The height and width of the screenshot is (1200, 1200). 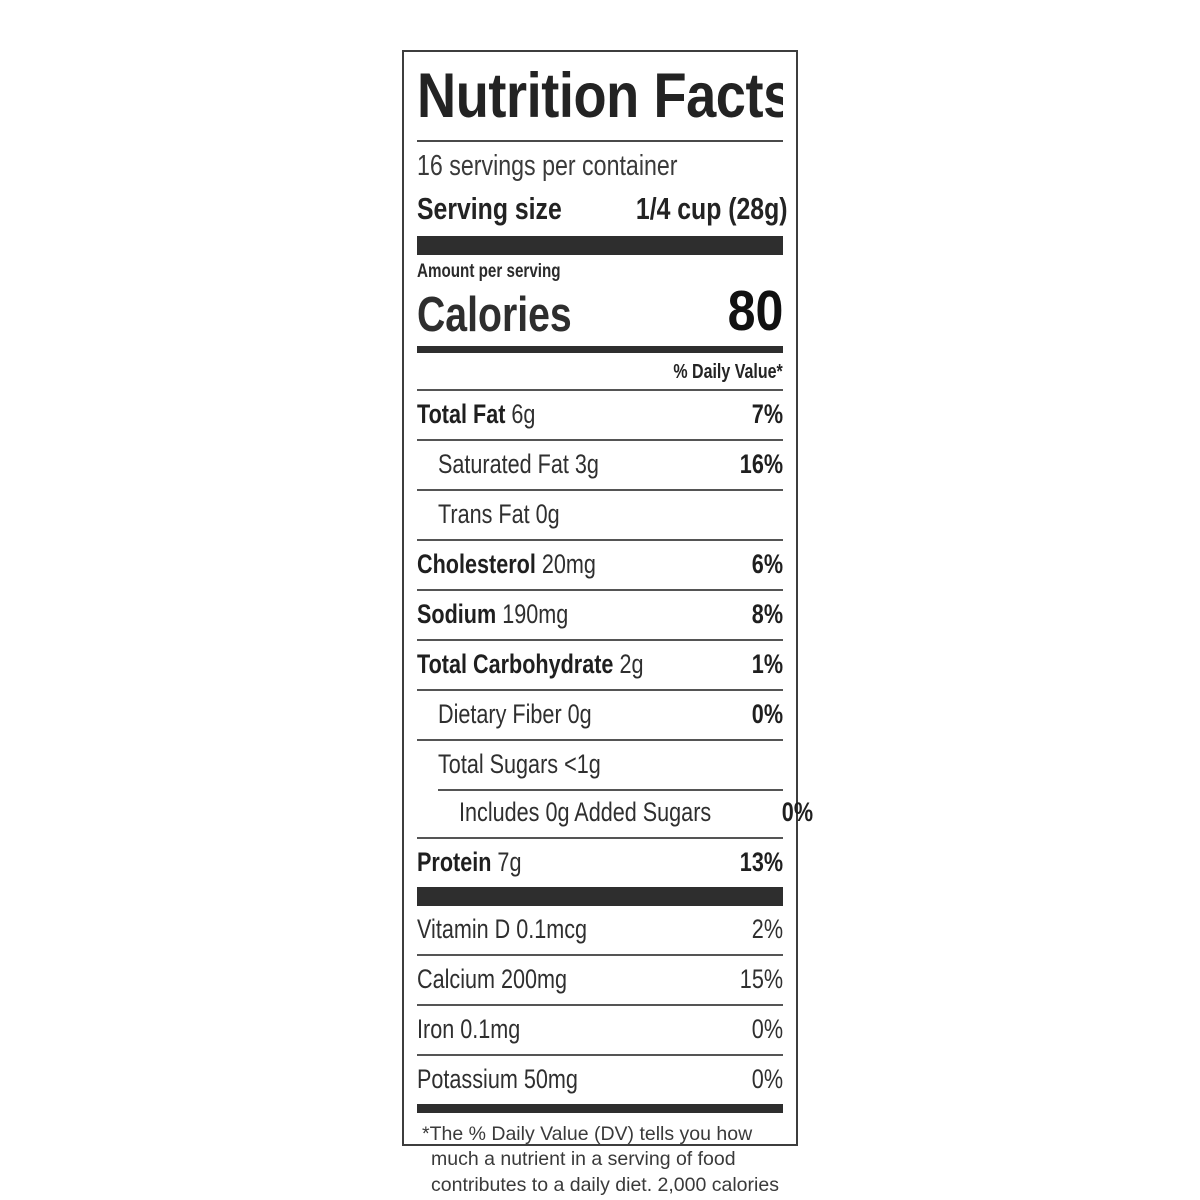 I want to click on protein-dv: 13%, so click(x=761, y=862).